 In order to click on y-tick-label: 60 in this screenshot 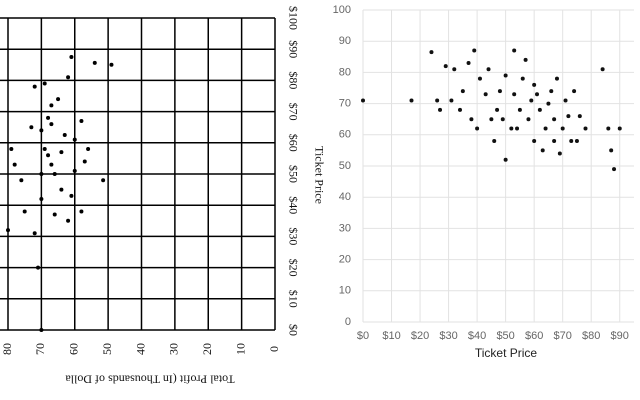, I will do `click(74, 349)`.